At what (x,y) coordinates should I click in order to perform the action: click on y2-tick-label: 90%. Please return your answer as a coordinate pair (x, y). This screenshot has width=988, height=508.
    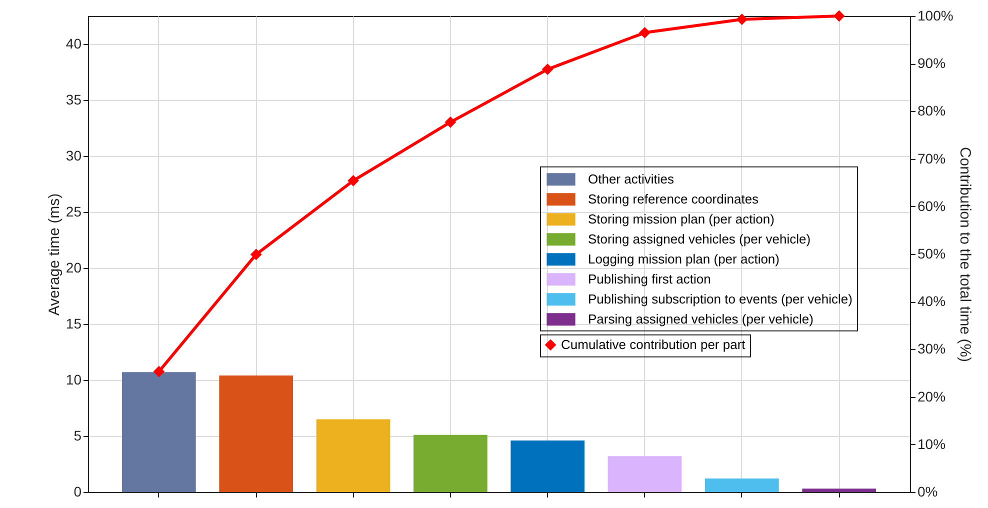
    Looking at the image, I should click on (932, 63).